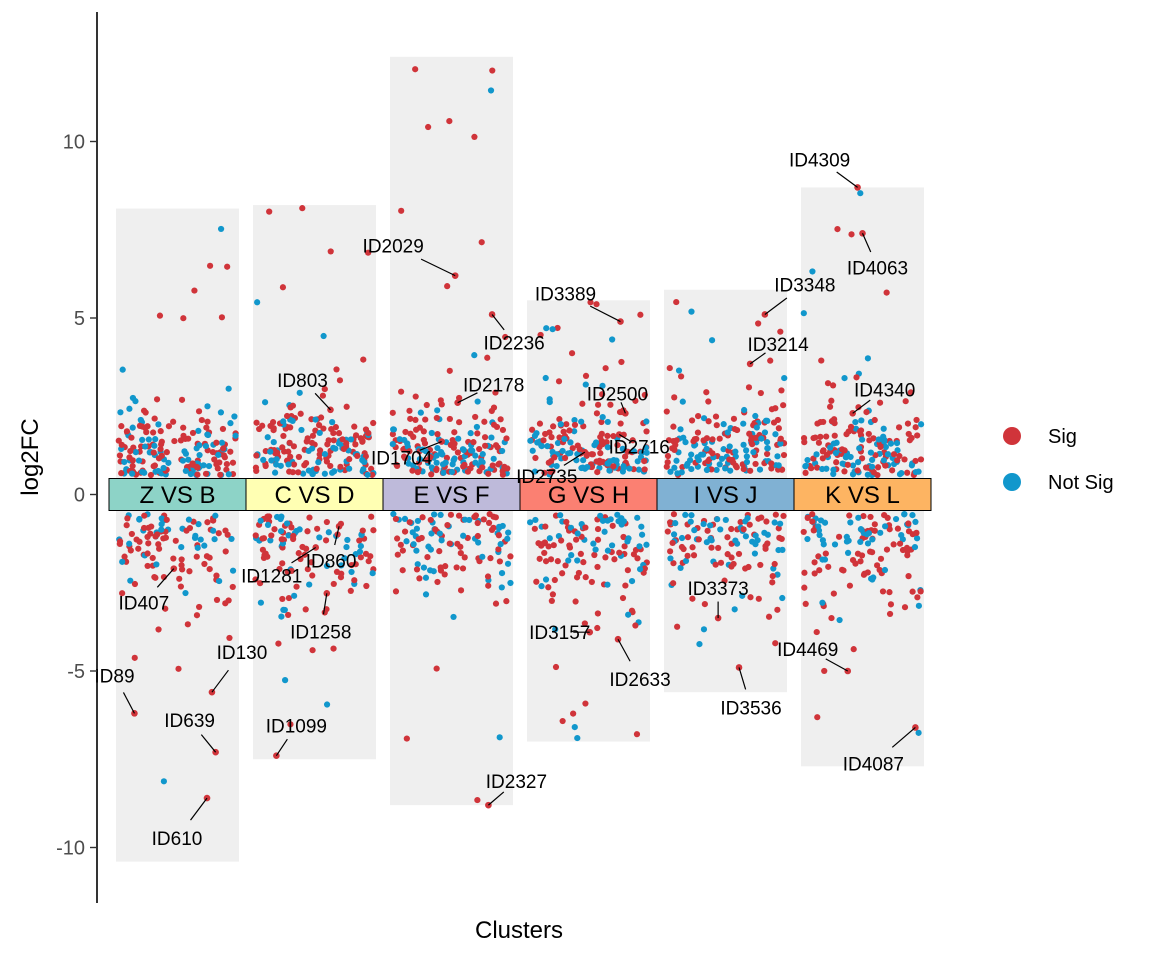  I want to click on leader-line, so click(128, 703).